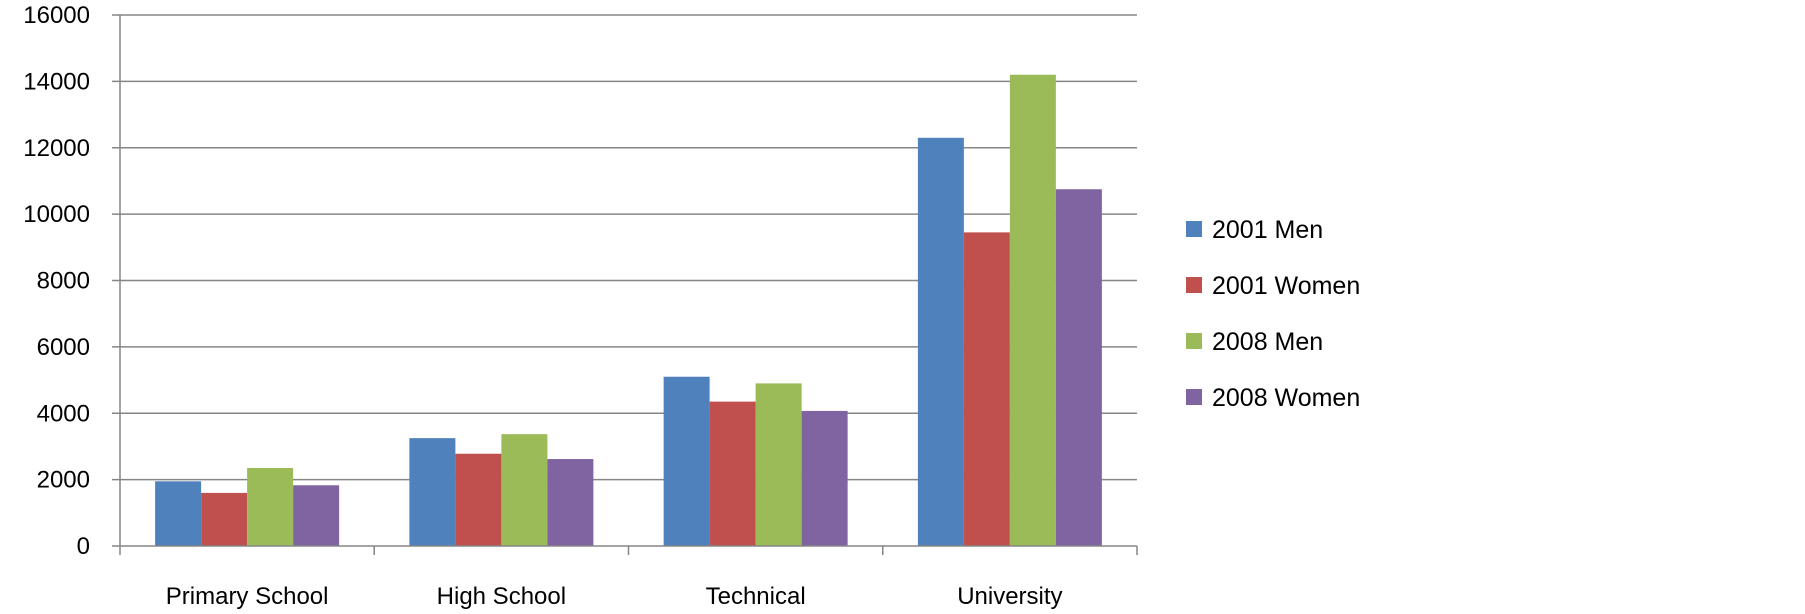  What do you see at coordinates (247, 596) in the screenshot?
I see `x-tick-label: Primary School` at bounding box center [247, 596].